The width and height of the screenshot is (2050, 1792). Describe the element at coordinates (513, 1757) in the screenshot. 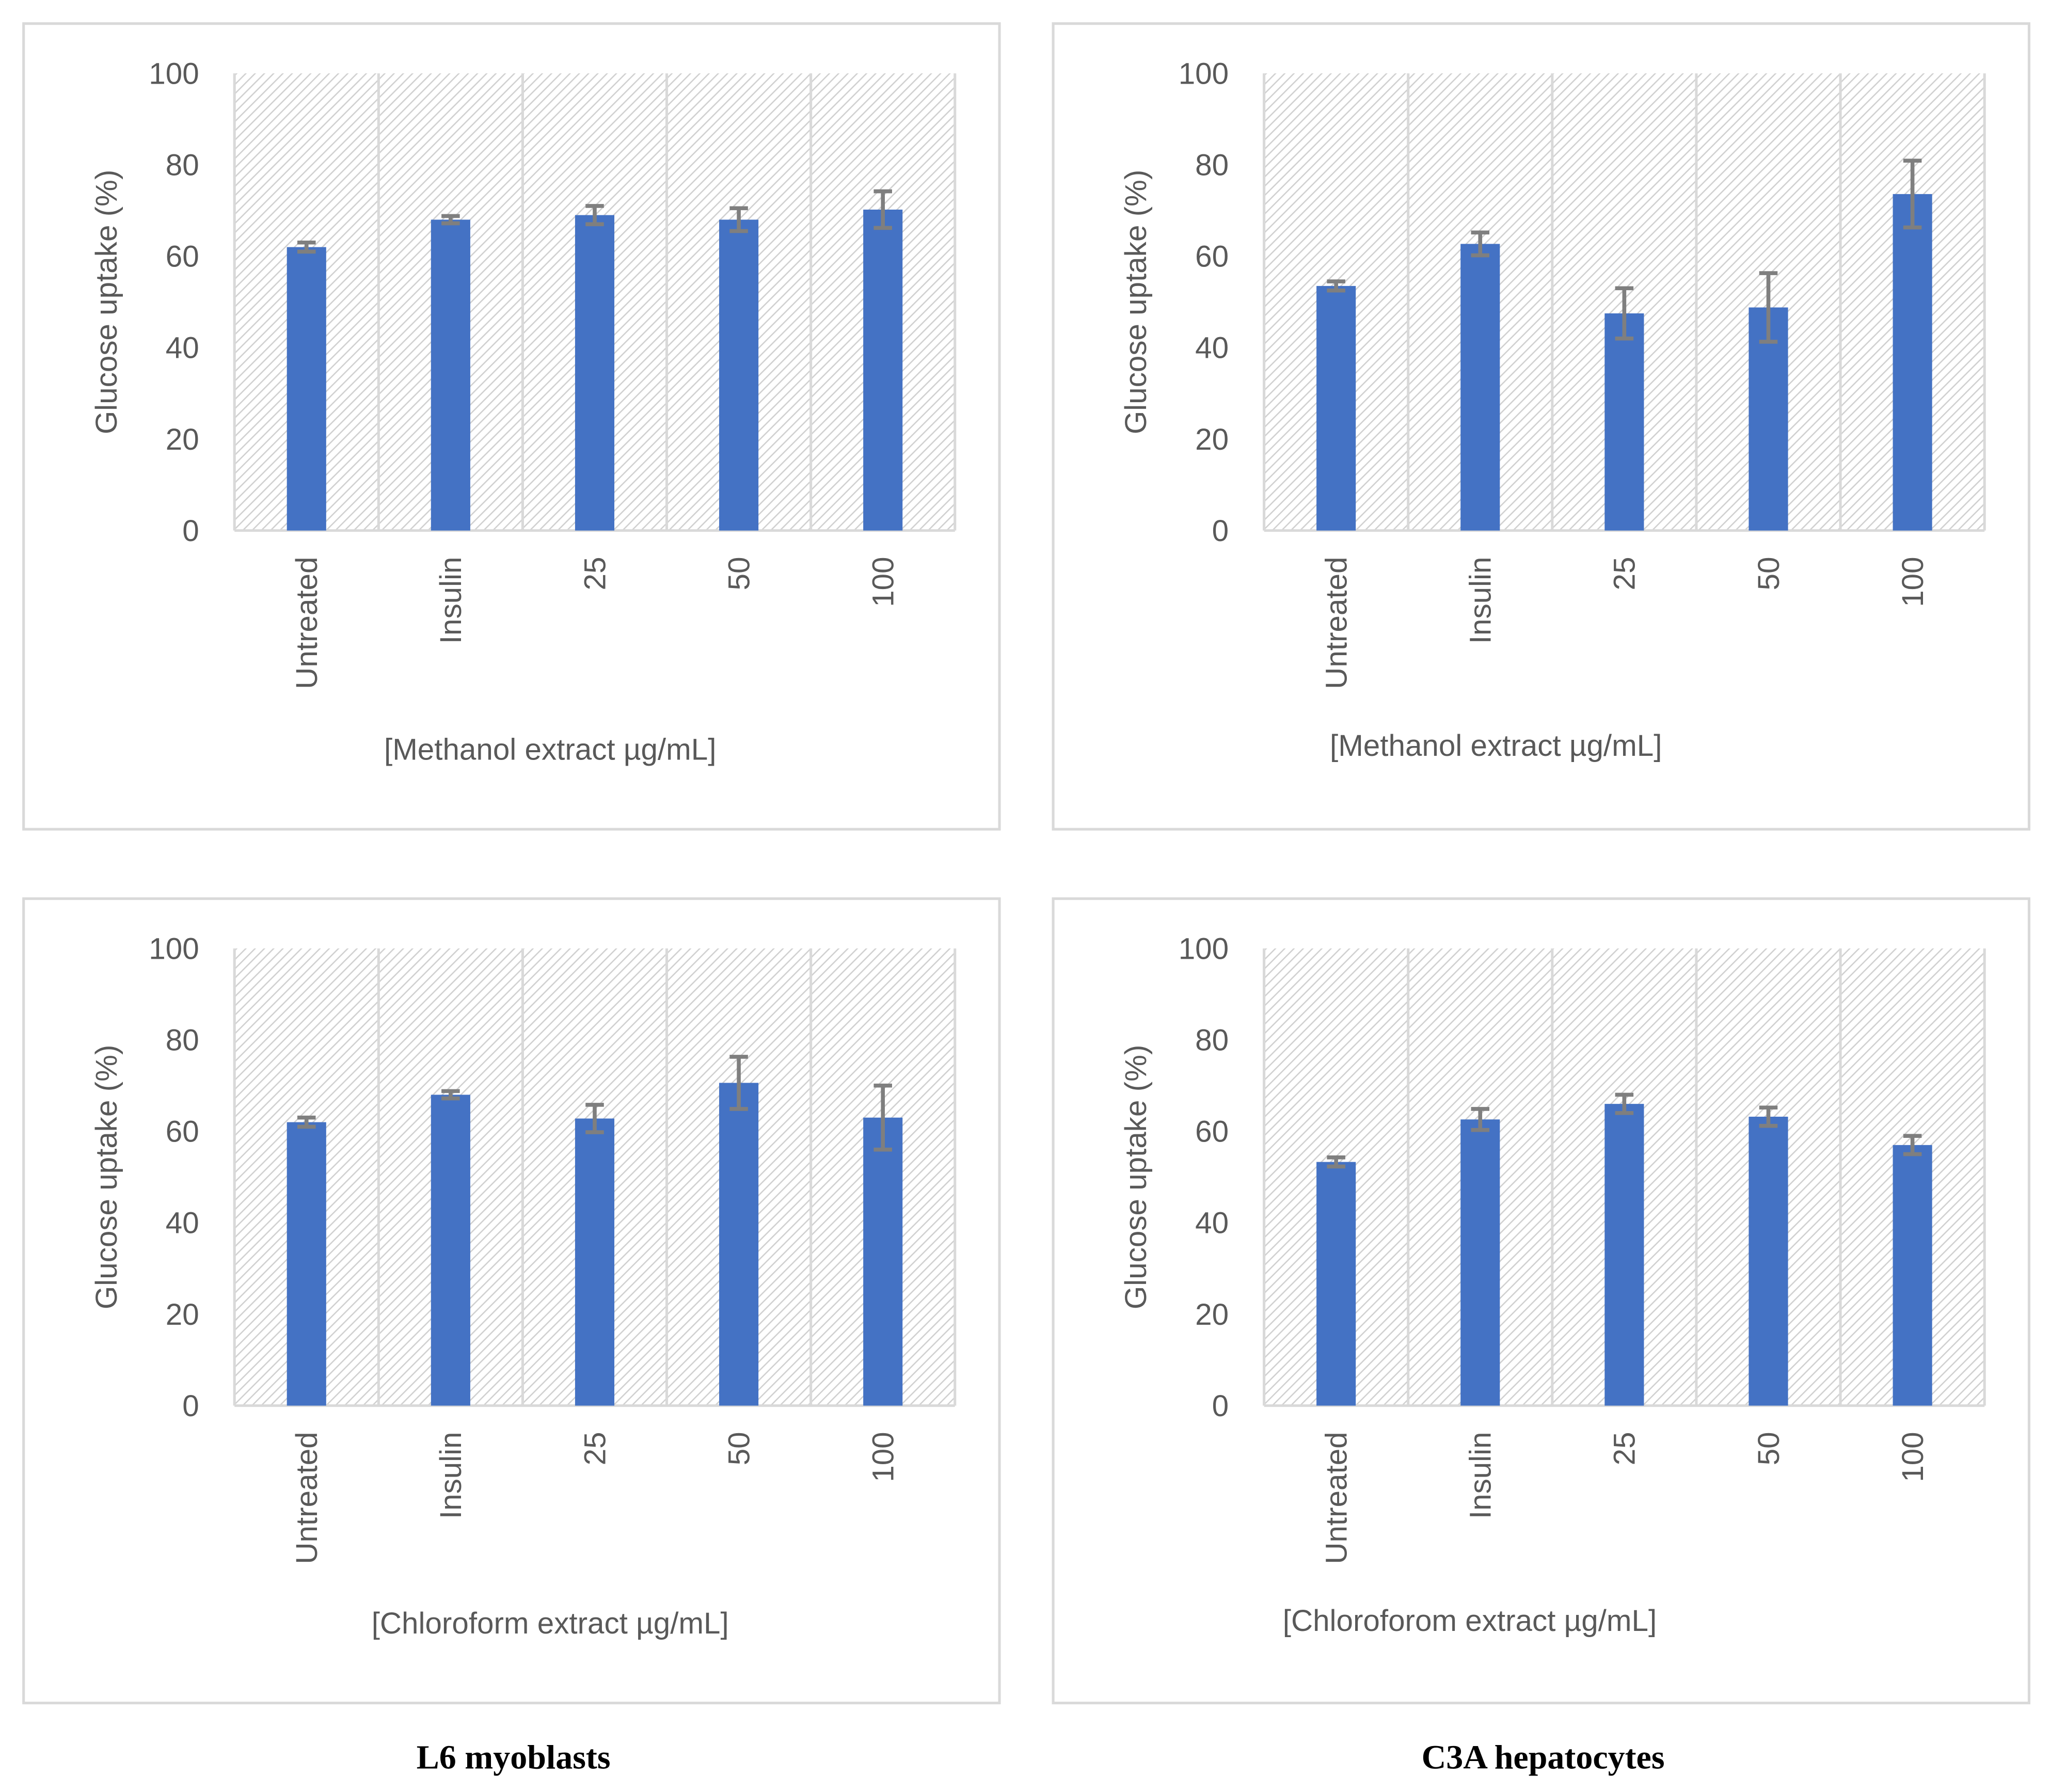

I see `caption-l6-myoblasts: L6 myoblasts` at that location.